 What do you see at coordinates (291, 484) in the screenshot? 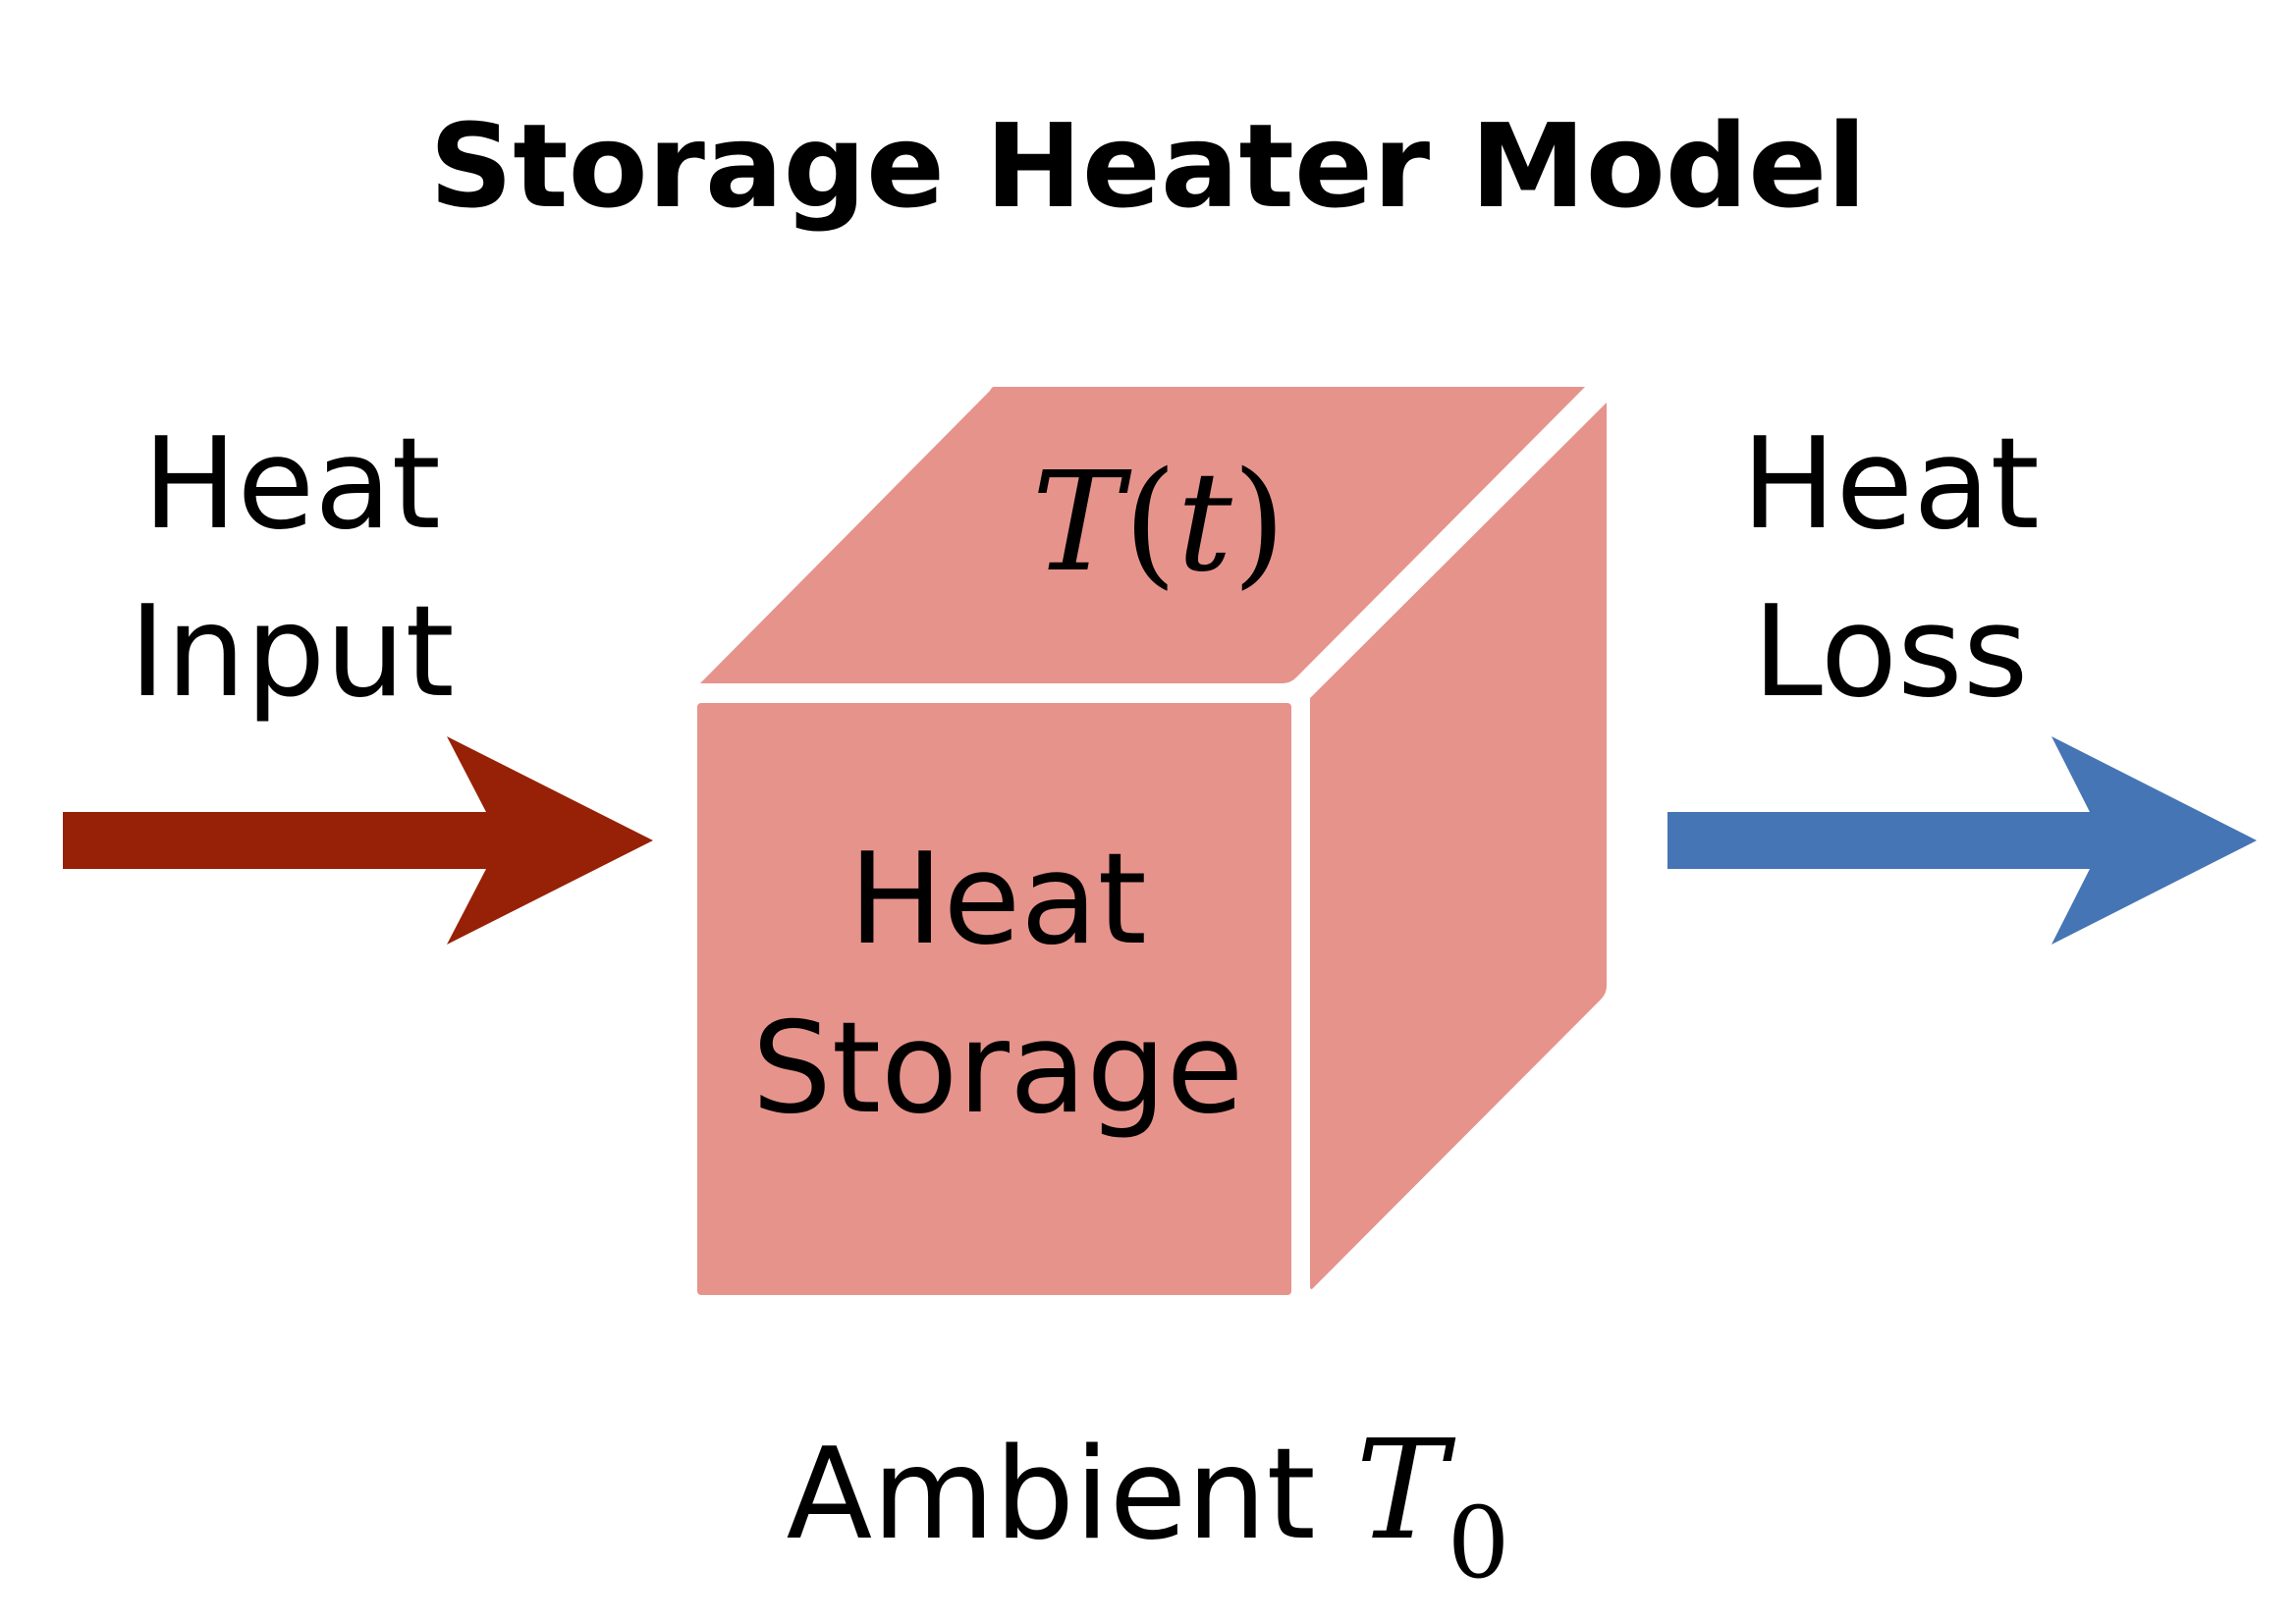
I see `heat-input-label-line1: Heat` at bounding box center [291, 484].